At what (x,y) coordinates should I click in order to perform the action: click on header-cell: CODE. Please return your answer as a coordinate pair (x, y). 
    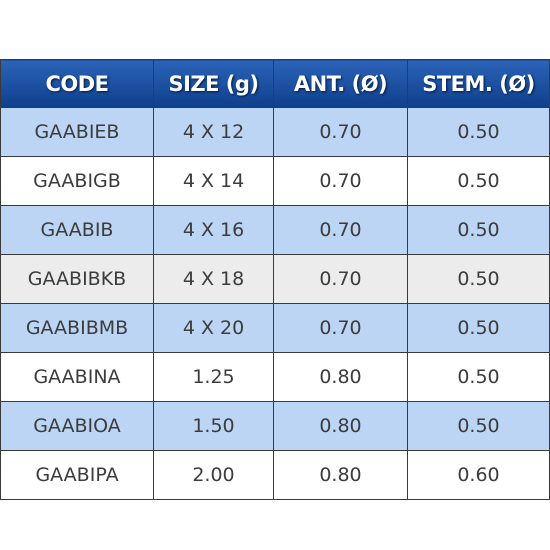
    Looking at the image, I should click on (77, 83).